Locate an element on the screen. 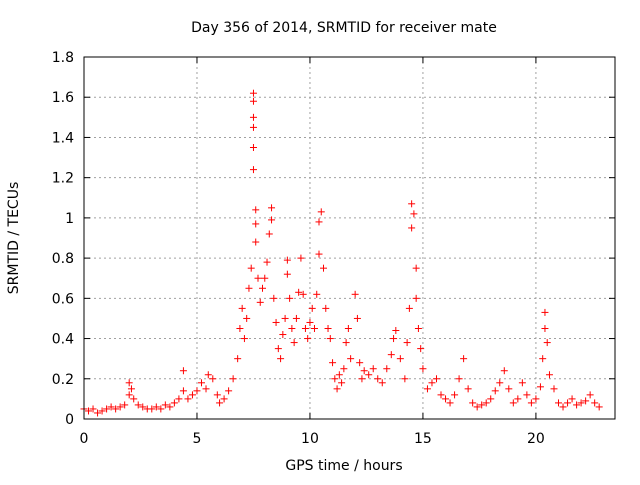 This screenshot has height=485, width=640. y-tick-label: 1.6 is located at coordinates (63, 98).